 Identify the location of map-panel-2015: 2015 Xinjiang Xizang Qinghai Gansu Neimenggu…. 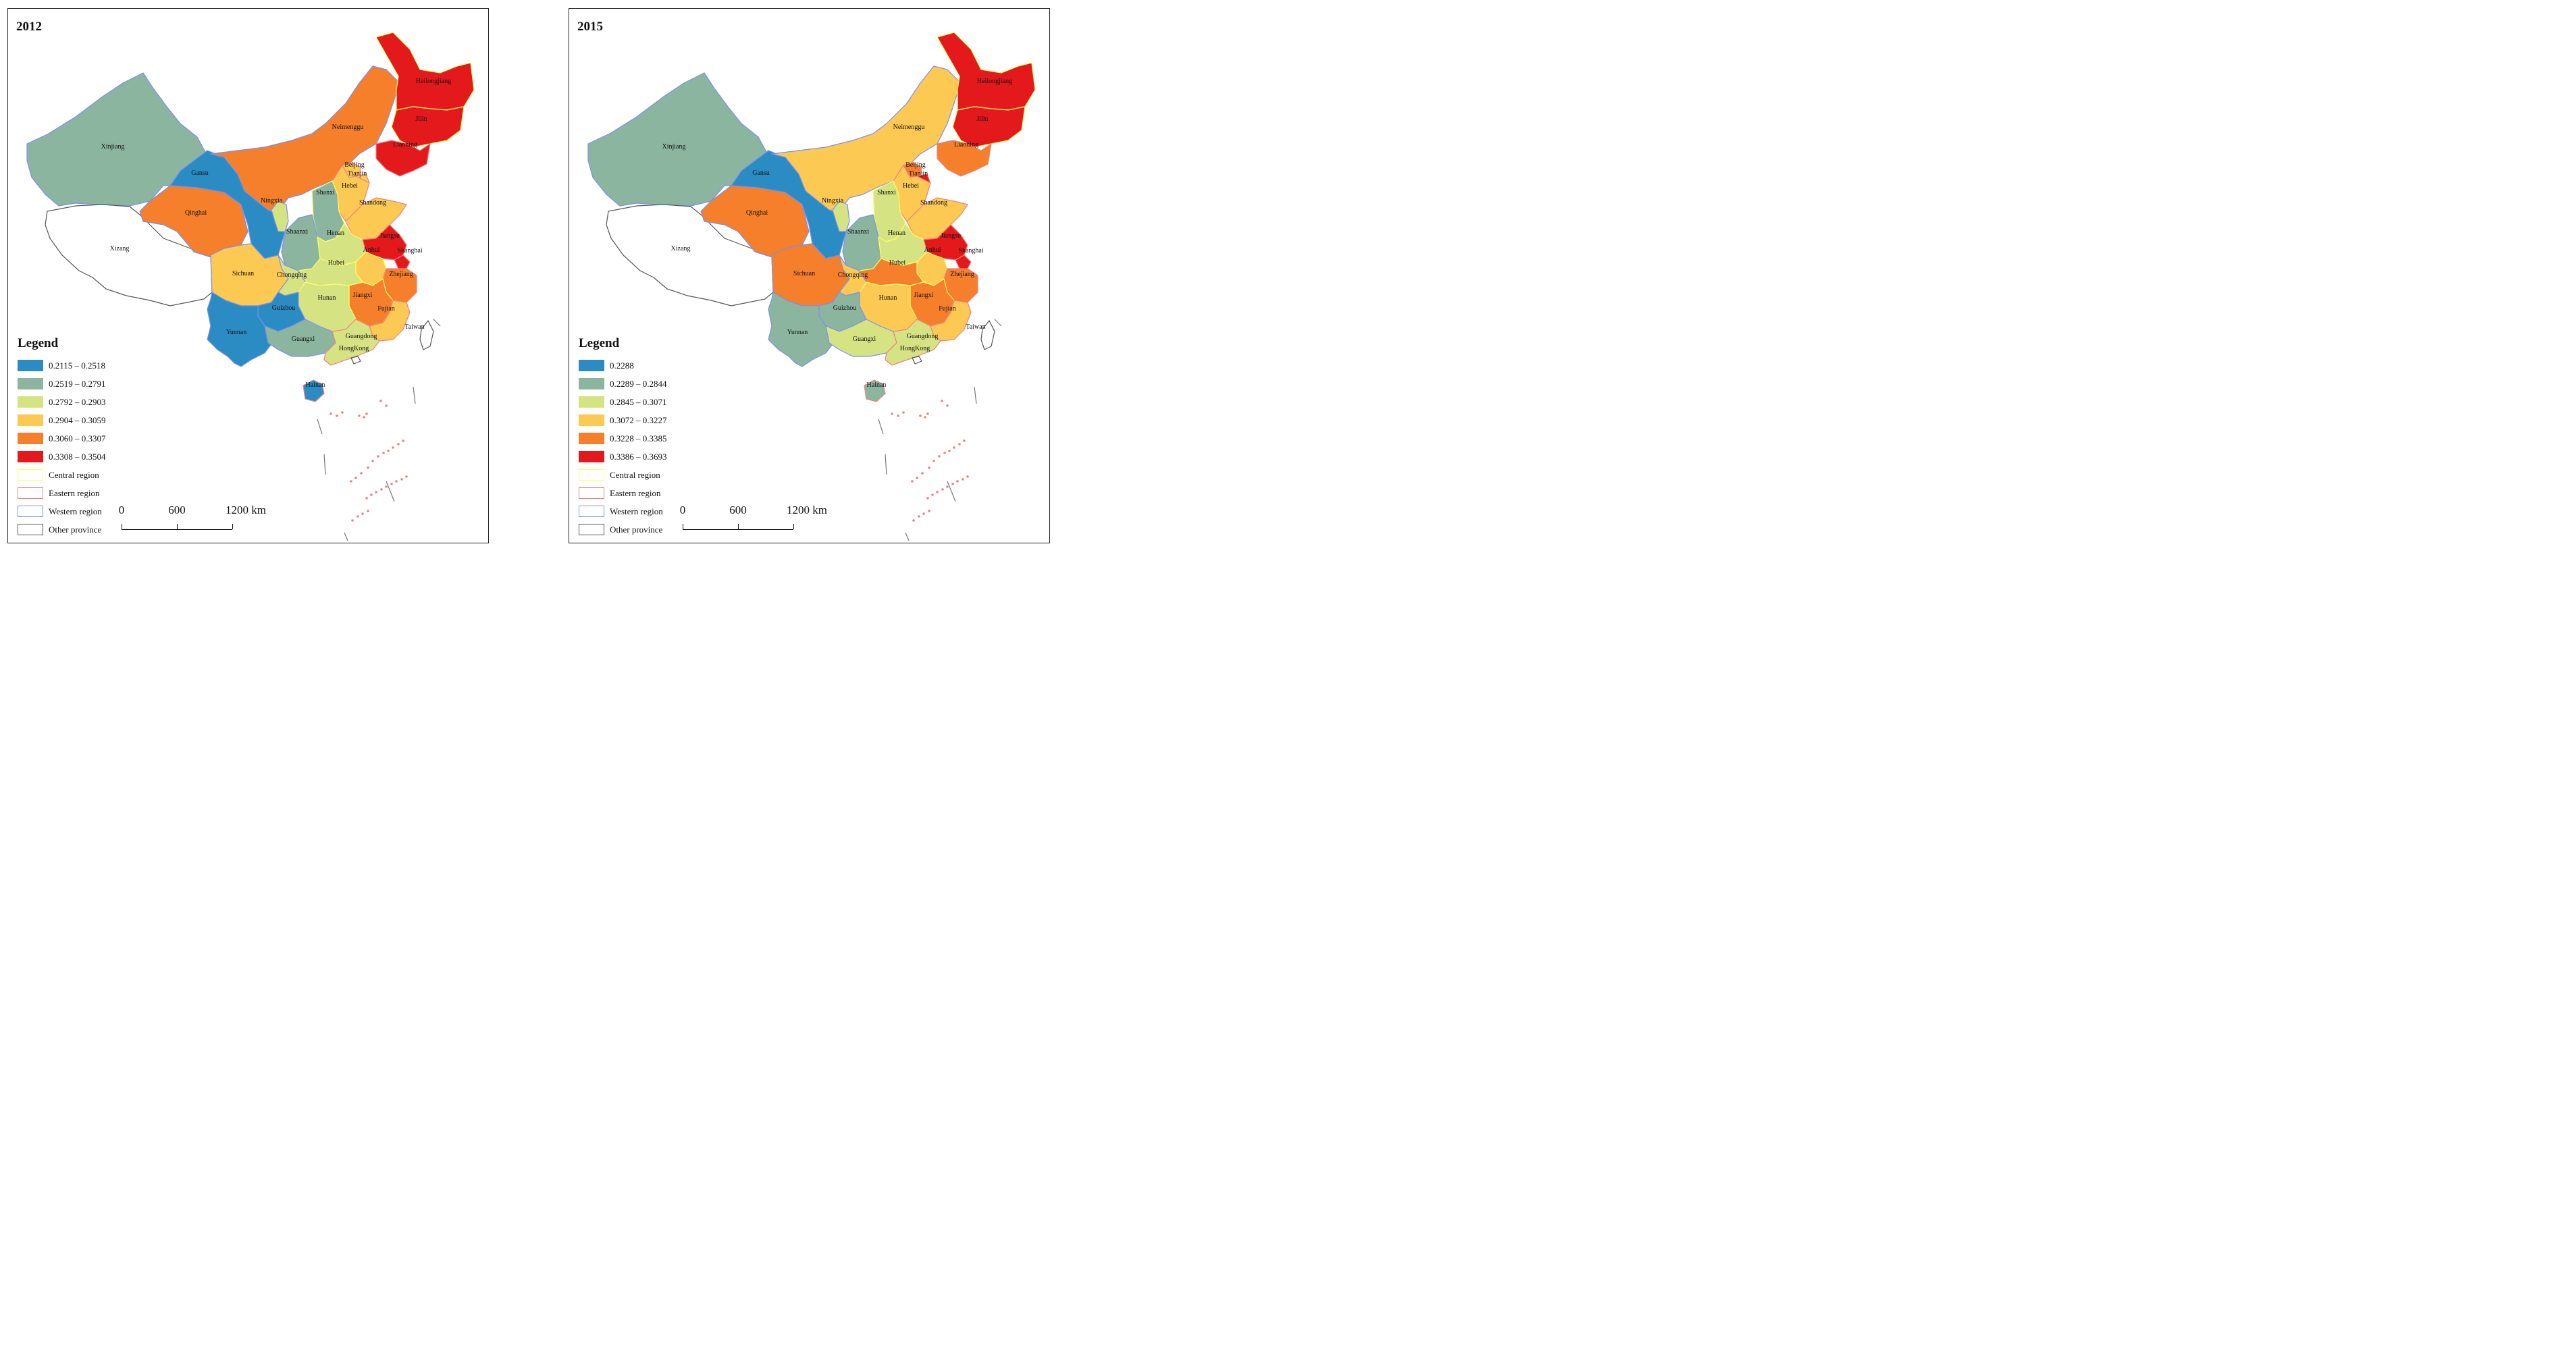
(809, 275).